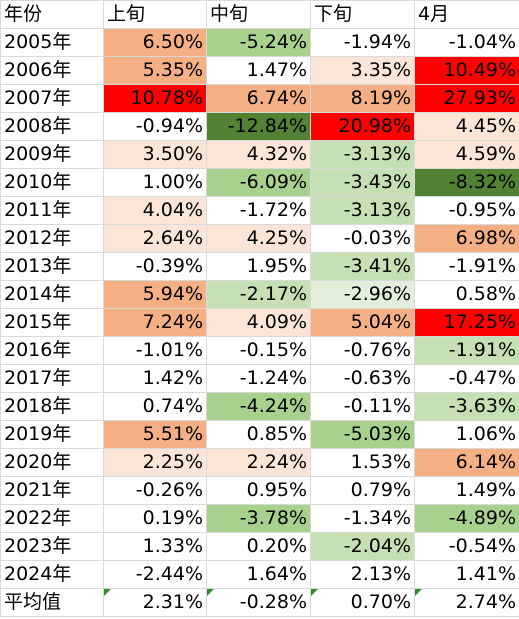  I want to click on value-cell-early: -0.26%, so click(155, 490).